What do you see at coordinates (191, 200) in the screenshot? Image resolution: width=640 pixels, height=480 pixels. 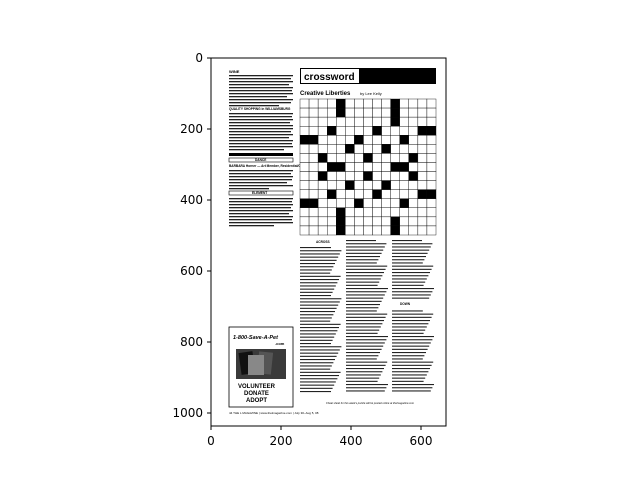 I see `y-tick-label-400: 400` at bounding box center [191, 200].